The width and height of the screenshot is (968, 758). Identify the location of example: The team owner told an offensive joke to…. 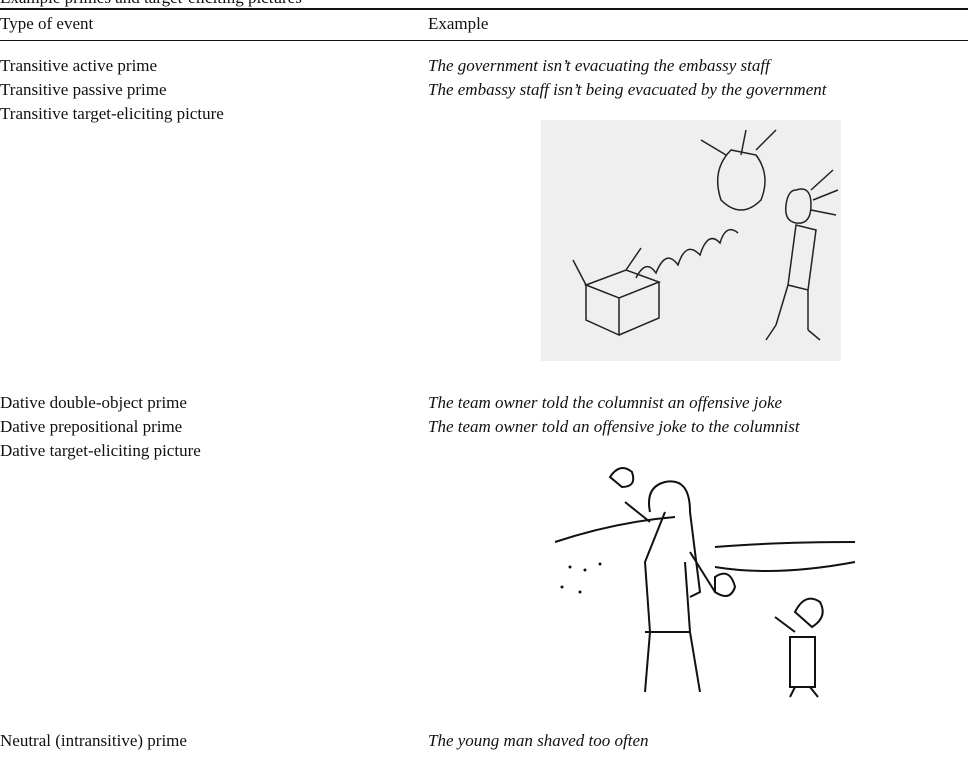
(614, 426).